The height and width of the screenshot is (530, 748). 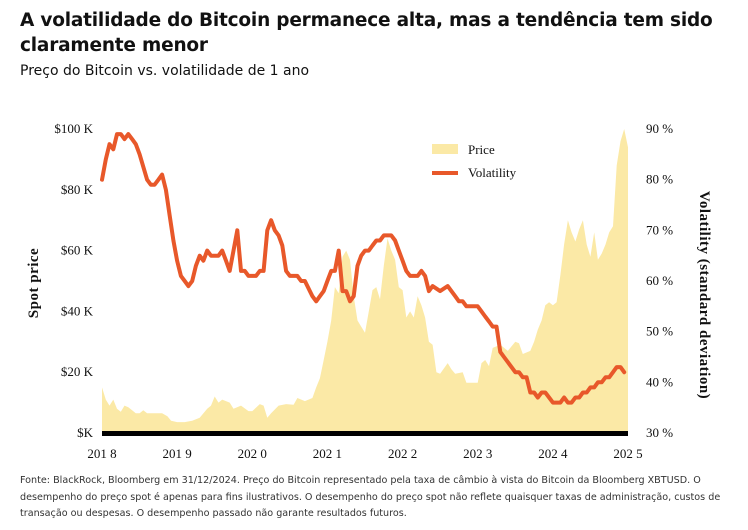 I want to click on x-tick-label: 202 1, so click(x=327, y=453).